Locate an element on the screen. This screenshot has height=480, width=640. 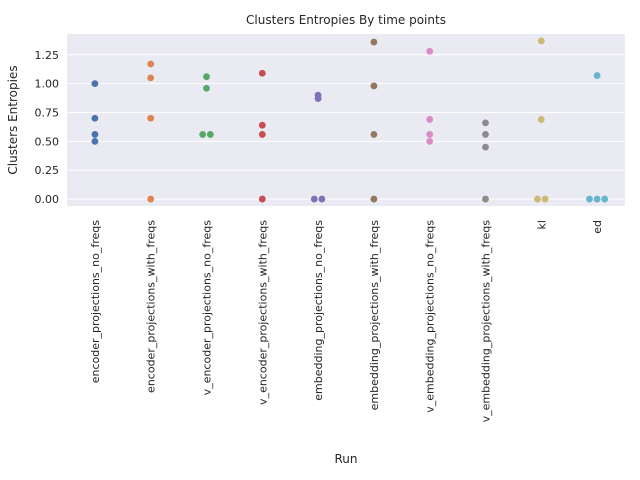
y-tick-label: 0.50 is located at coordinates (47, 141).